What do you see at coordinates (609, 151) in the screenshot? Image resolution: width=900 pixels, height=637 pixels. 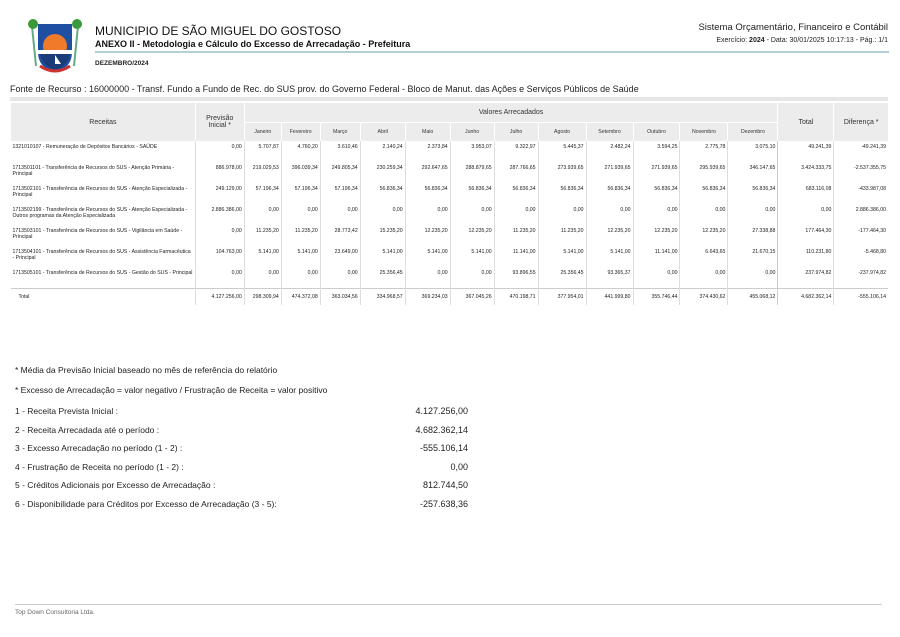 I see `value-cell: 2.482,24` at bounding box center [609, 151].